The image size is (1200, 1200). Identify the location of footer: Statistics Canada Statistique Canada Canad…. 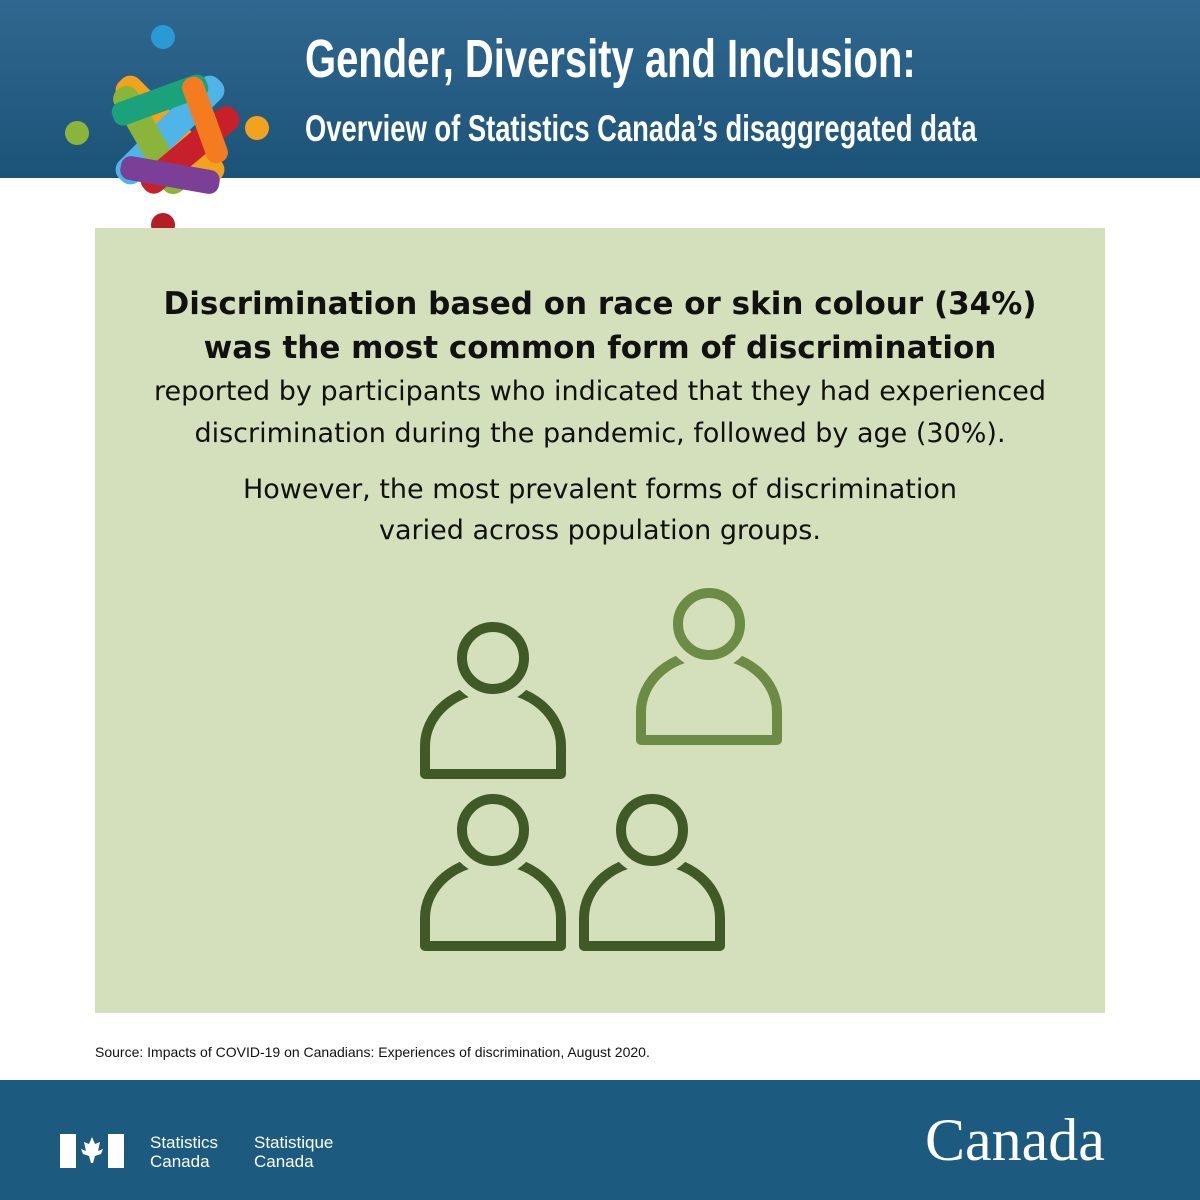
(600, 1140).